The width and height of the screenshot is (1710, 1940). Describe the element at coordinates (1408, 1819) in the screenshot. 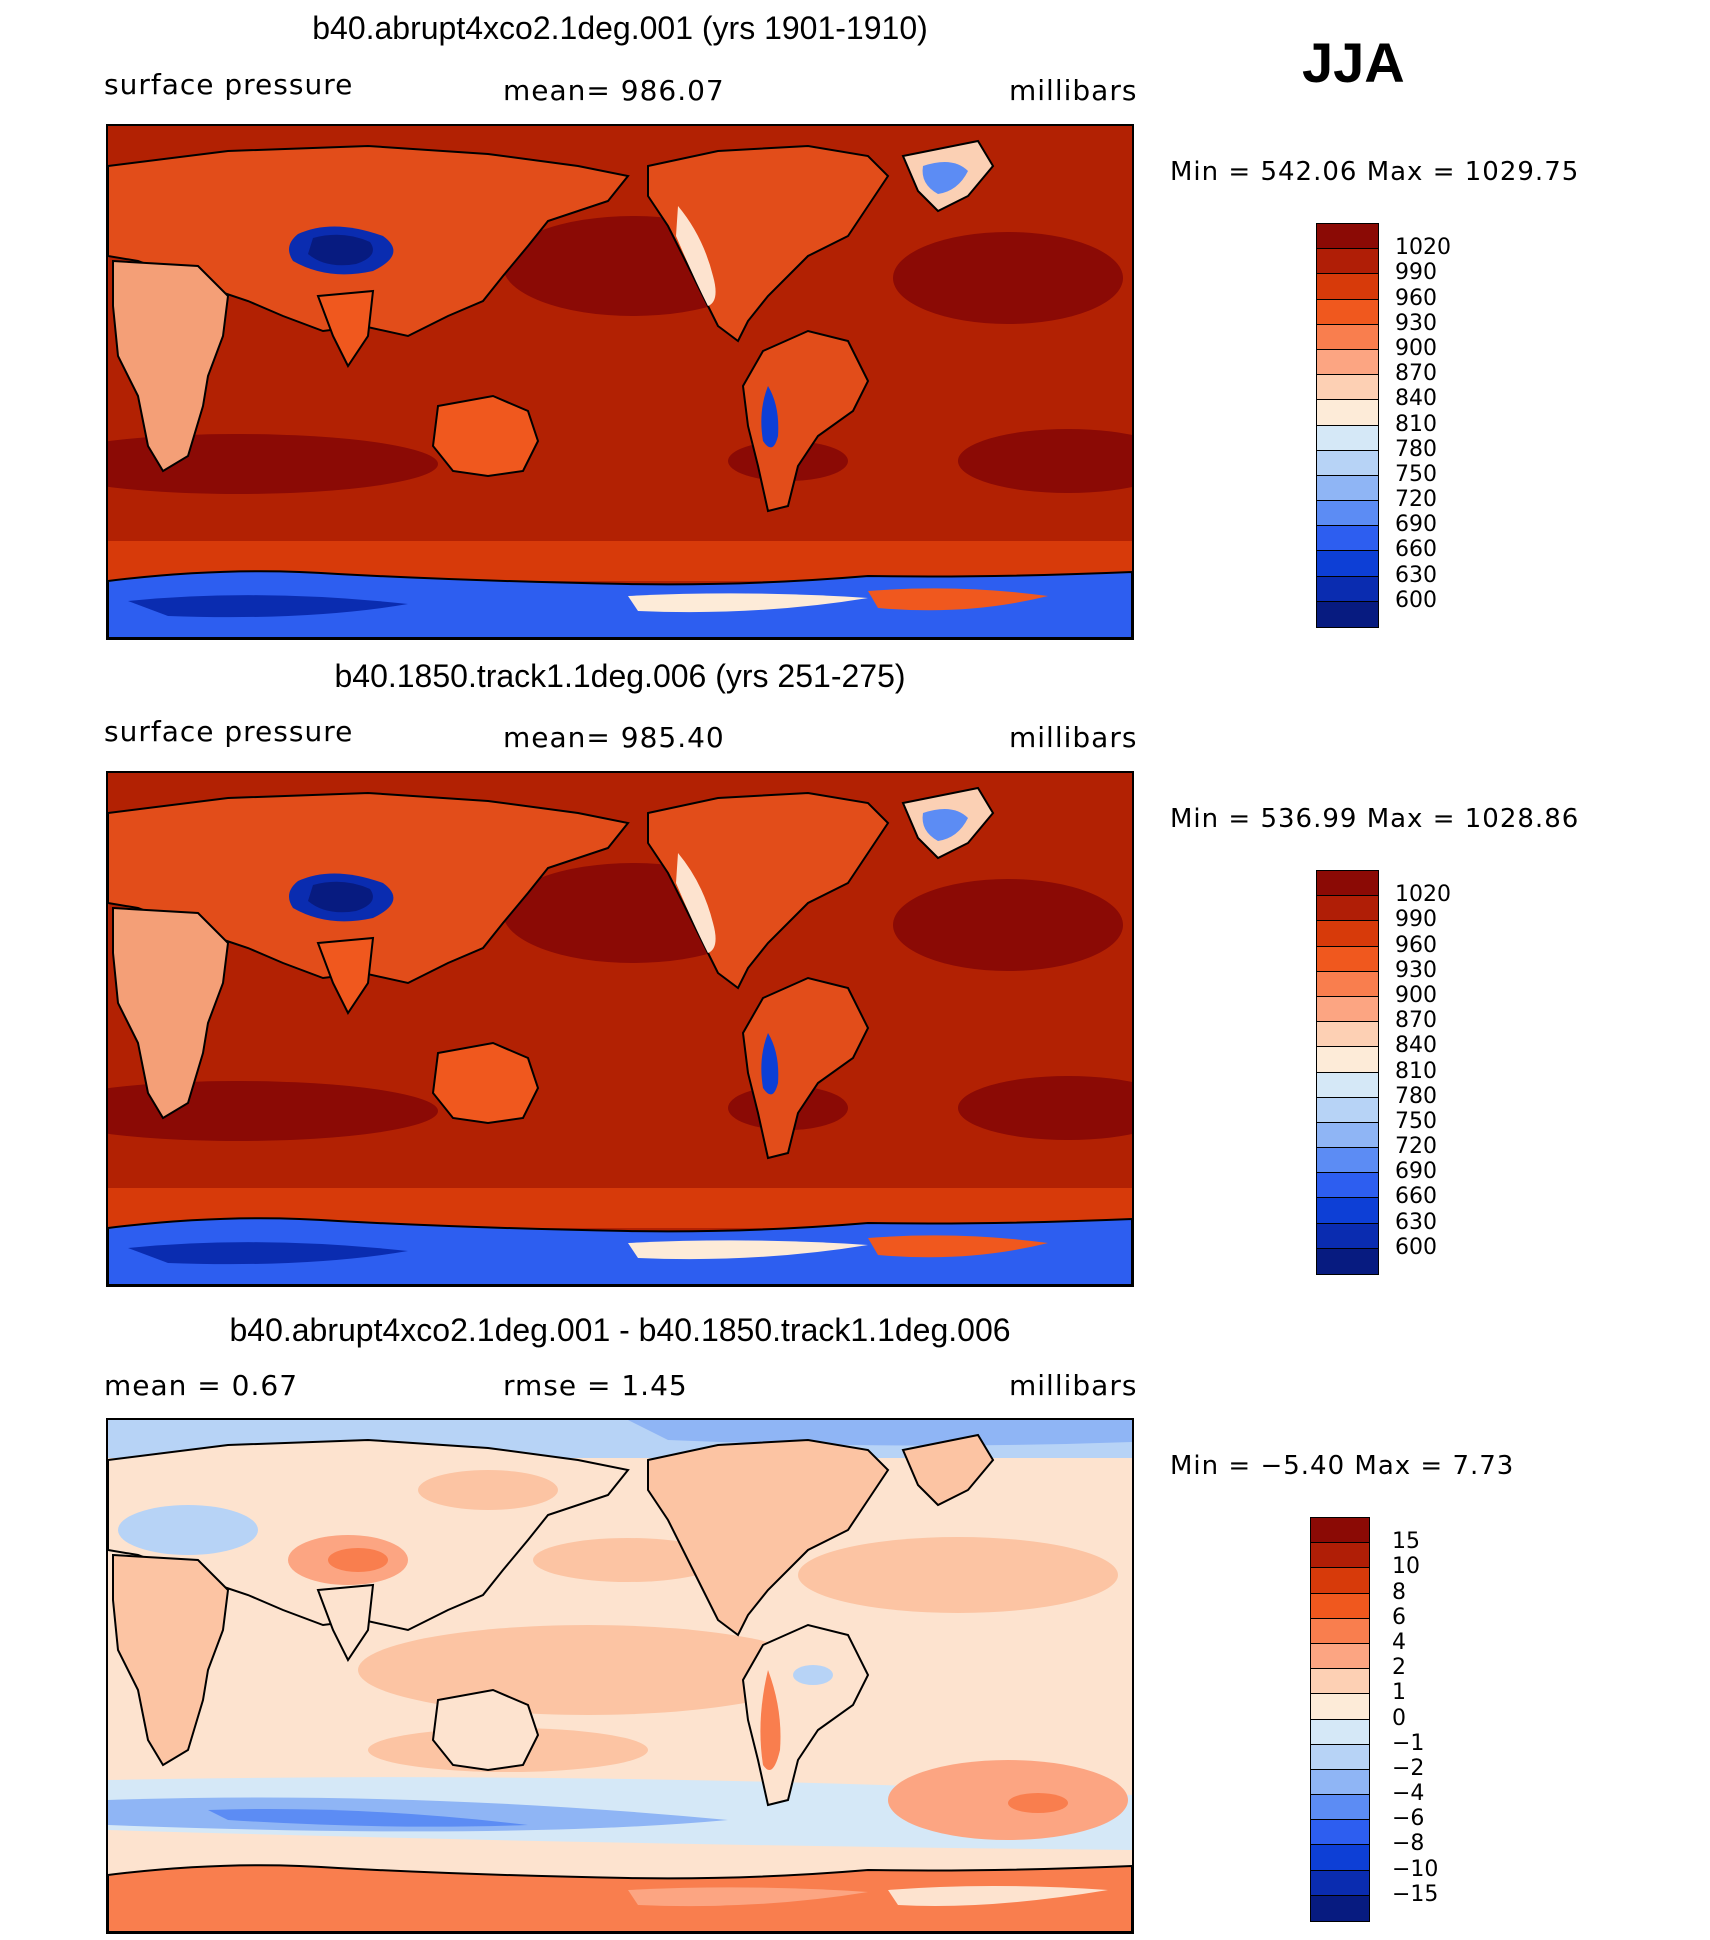

I see `colorbar-tick-label: −6` at that location.